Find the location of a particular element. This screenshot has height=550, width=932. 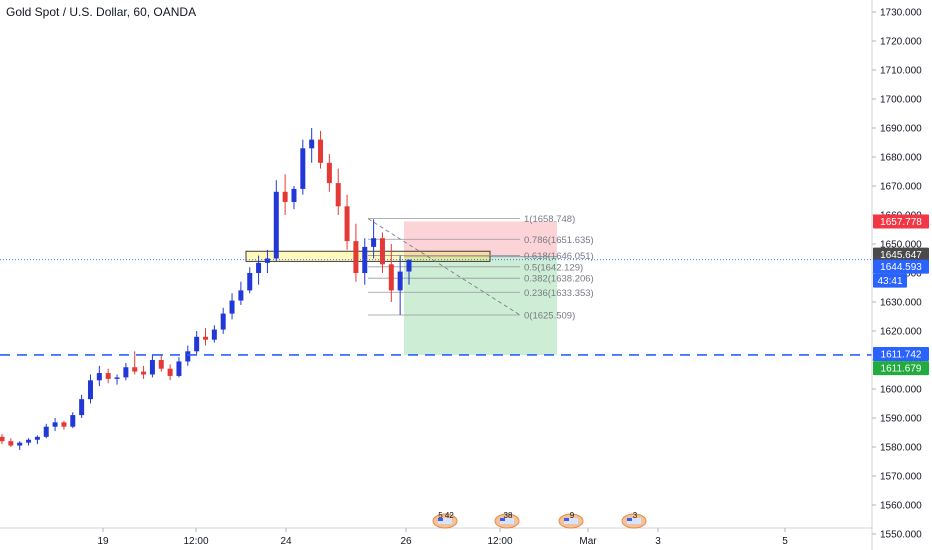

time-axis: 19 12:00 24 26 12:00 Mar 3 5 is located at coordinates (442, 537).